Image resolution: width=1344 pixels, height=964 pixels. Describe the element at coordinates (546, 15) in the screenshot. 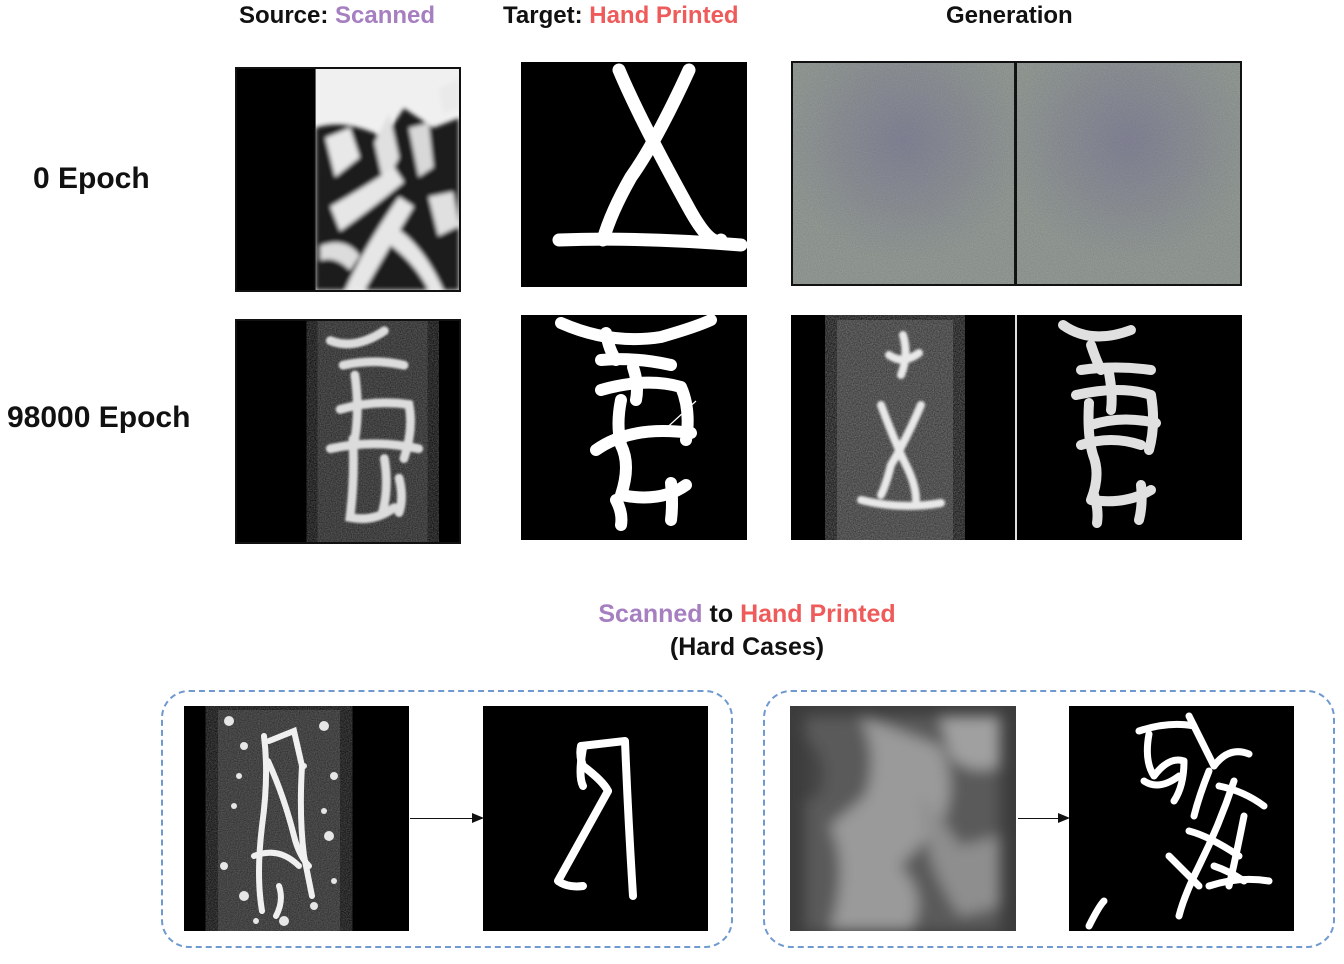

I see `target-header-prefix: Target:` at that location.